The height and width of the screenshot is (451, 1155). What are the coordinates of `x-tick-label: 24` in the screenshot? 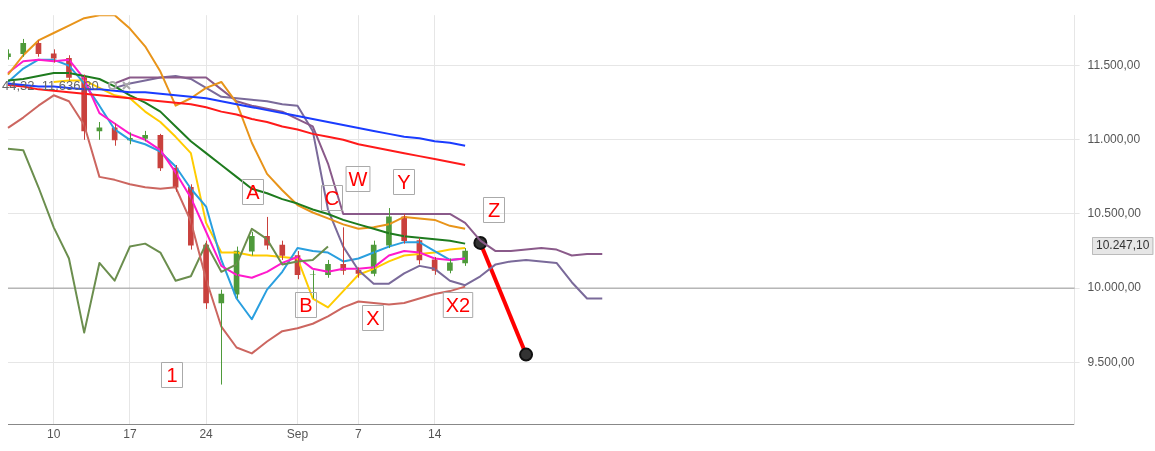 It's located at (206, 434).